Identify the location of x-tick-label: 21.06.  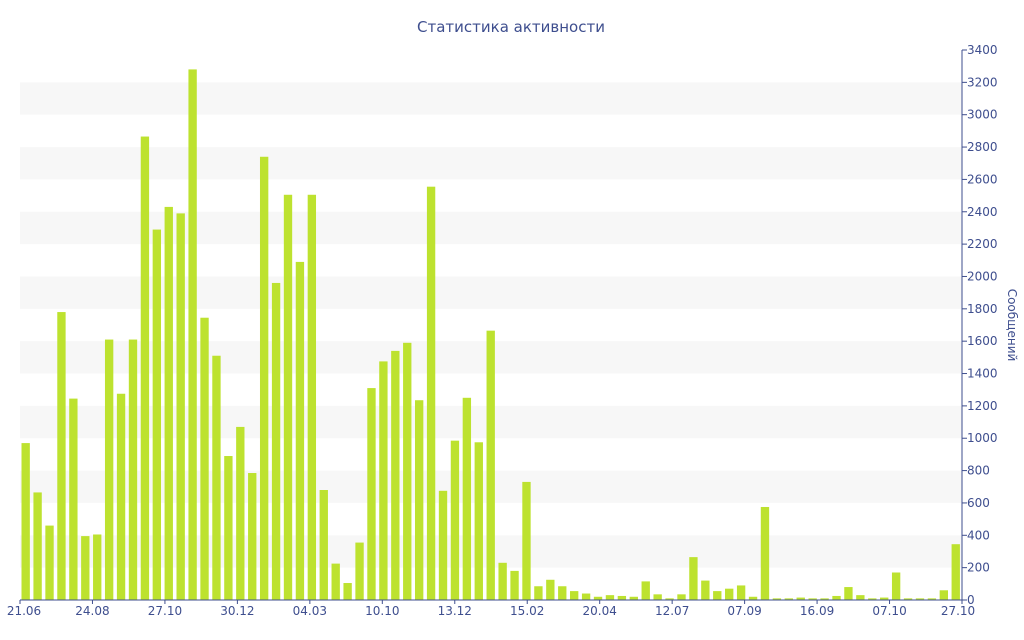
(24, 611).